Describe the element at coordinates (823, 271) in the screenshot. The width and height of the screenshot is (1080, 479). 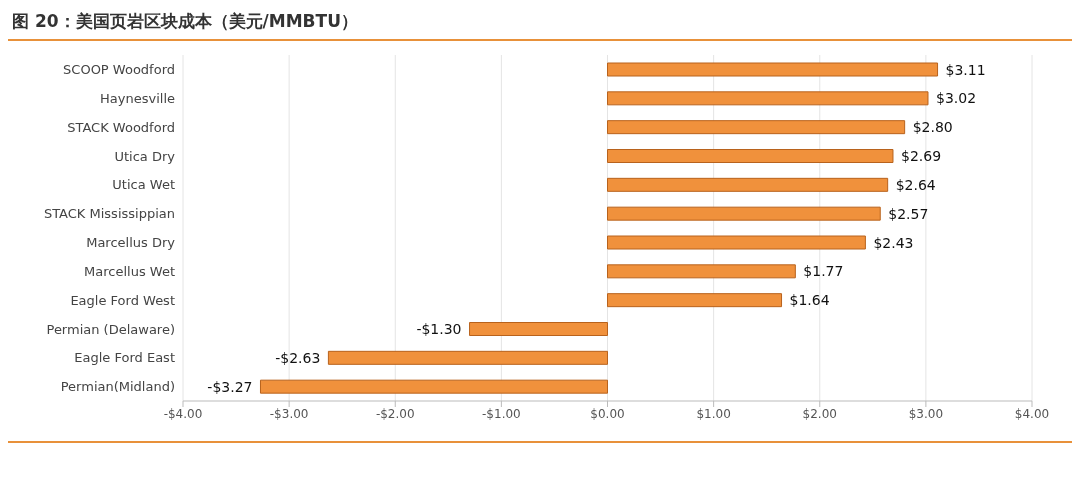
I see `data-label: $1.77` at that location.